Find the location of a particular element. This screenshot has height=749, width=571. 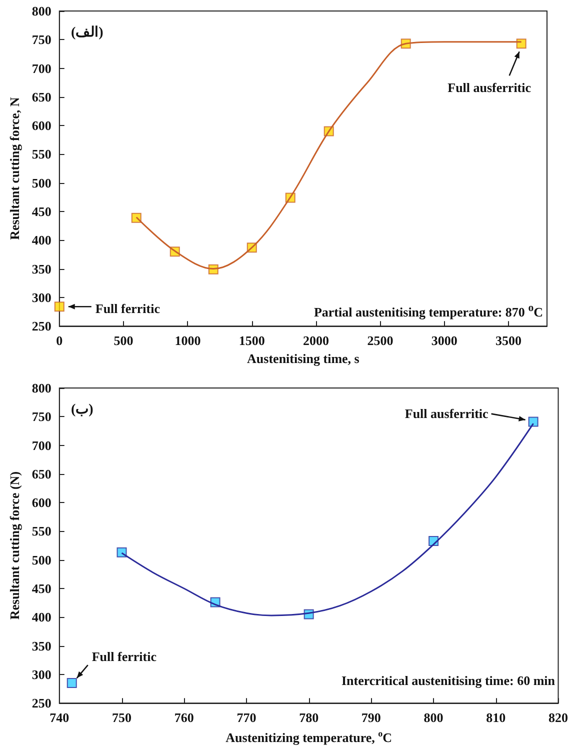

x-tick-label: 1500 is located at coordinates (251, 340).